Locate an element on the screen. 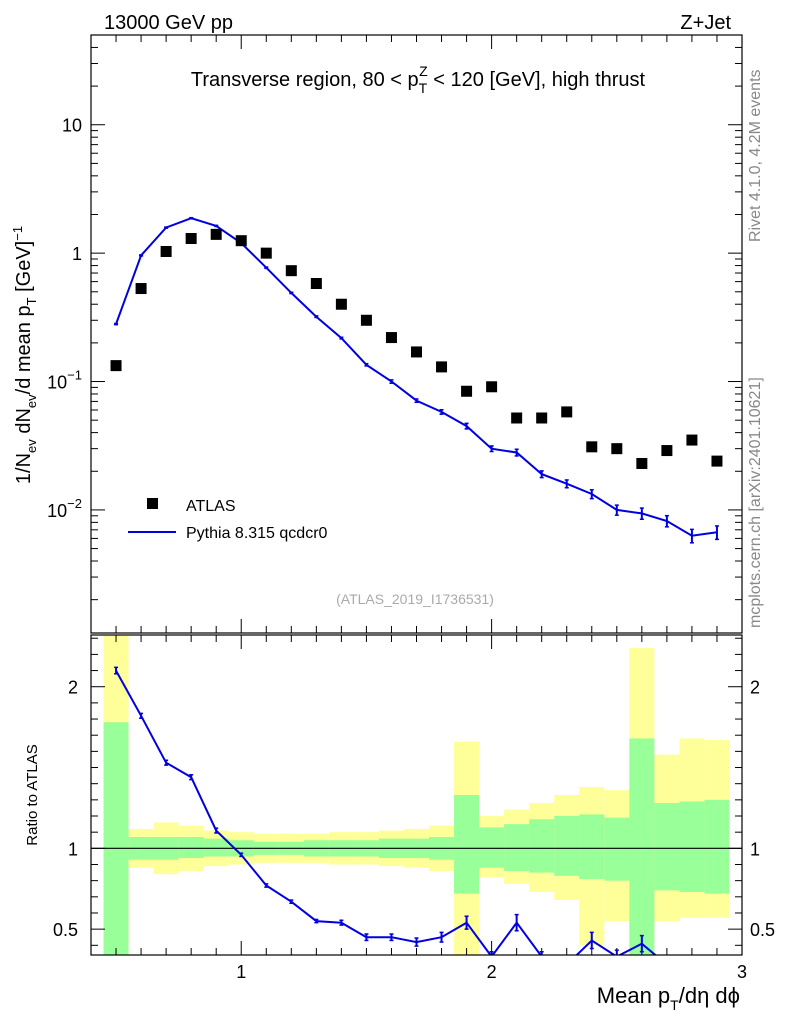 This screenshot has width=786, height=1024. y-tick-label: 10⁻¹ is located at coordinates (64, 380).